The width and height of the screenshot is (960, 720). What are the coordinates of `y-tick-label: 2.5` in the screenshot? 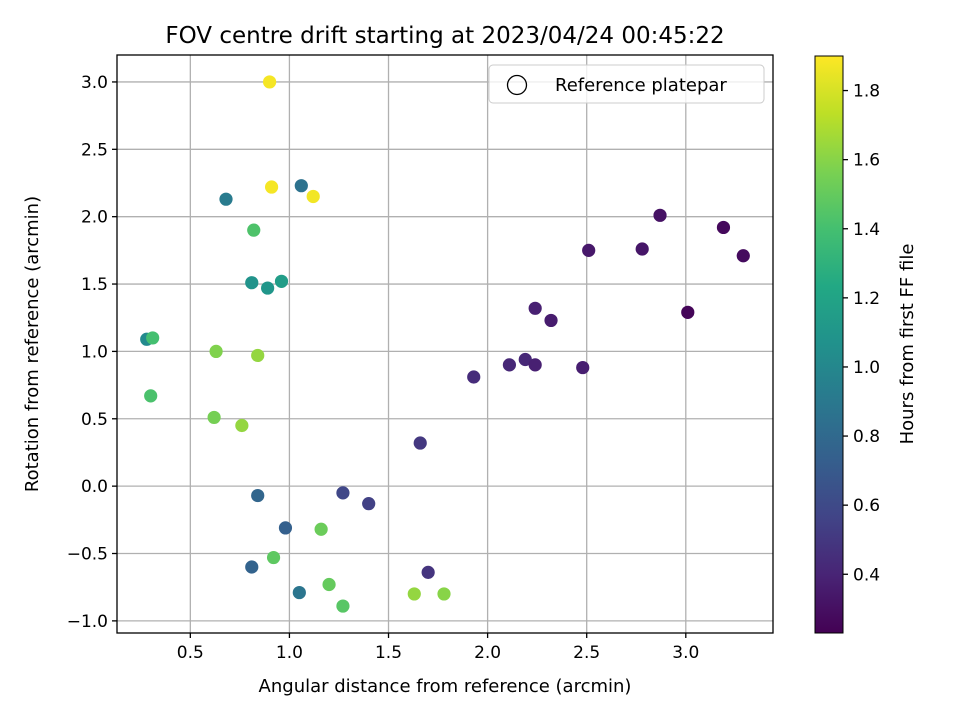 It's located at (94, 150).